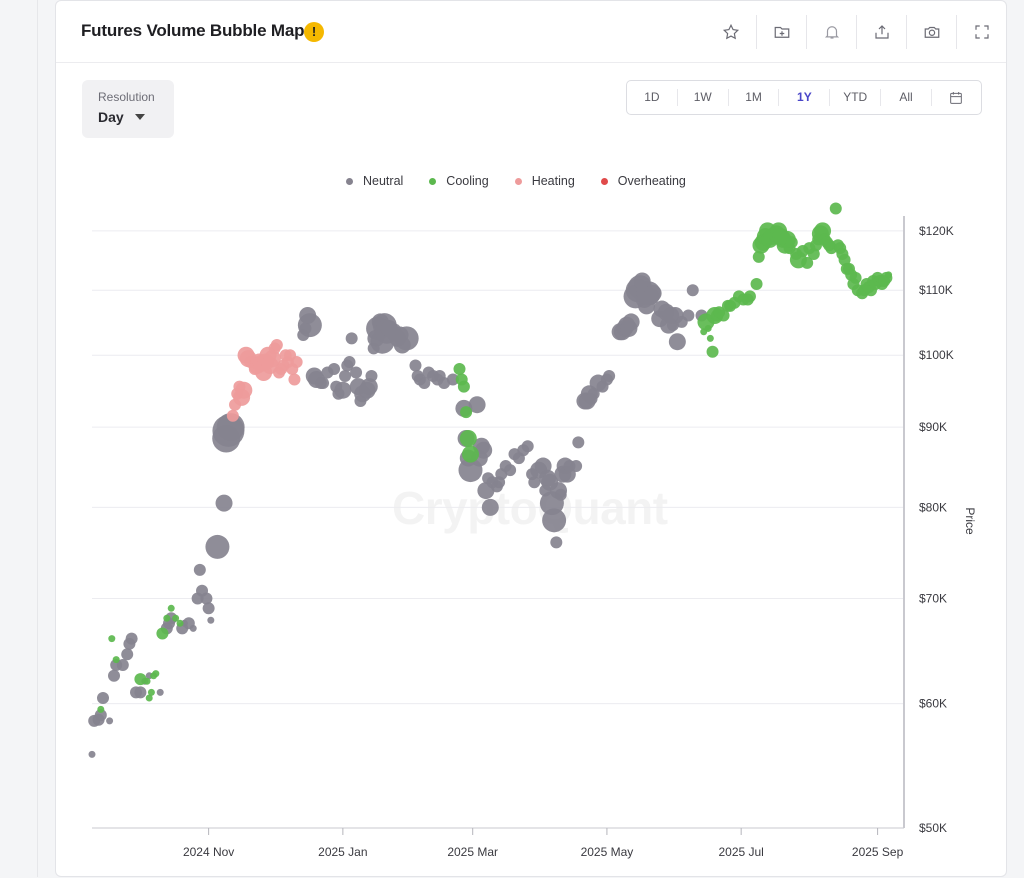  I want to click on legend-overheating: Overheating, so click(643, 181).